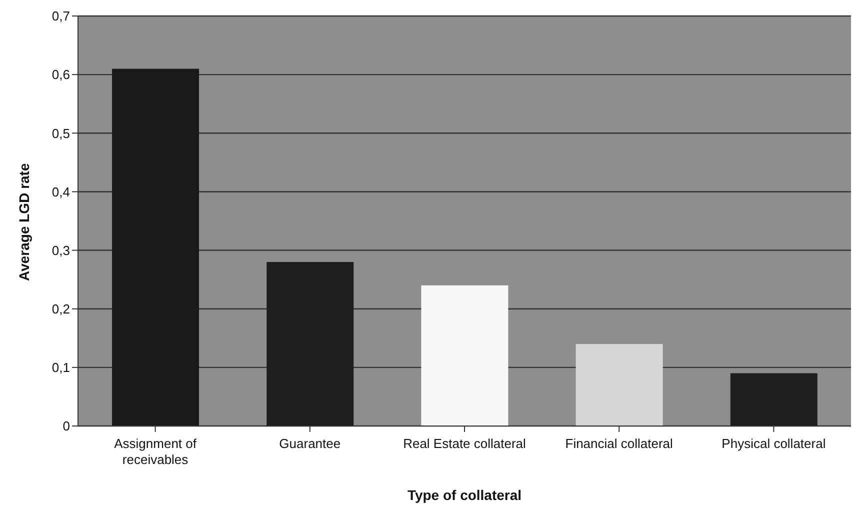 The height and width of the screenshot is (522, 859). Describe the element at coordinates (66, 426) in the screenshot. I see `y-tick-label: 0` at that location.